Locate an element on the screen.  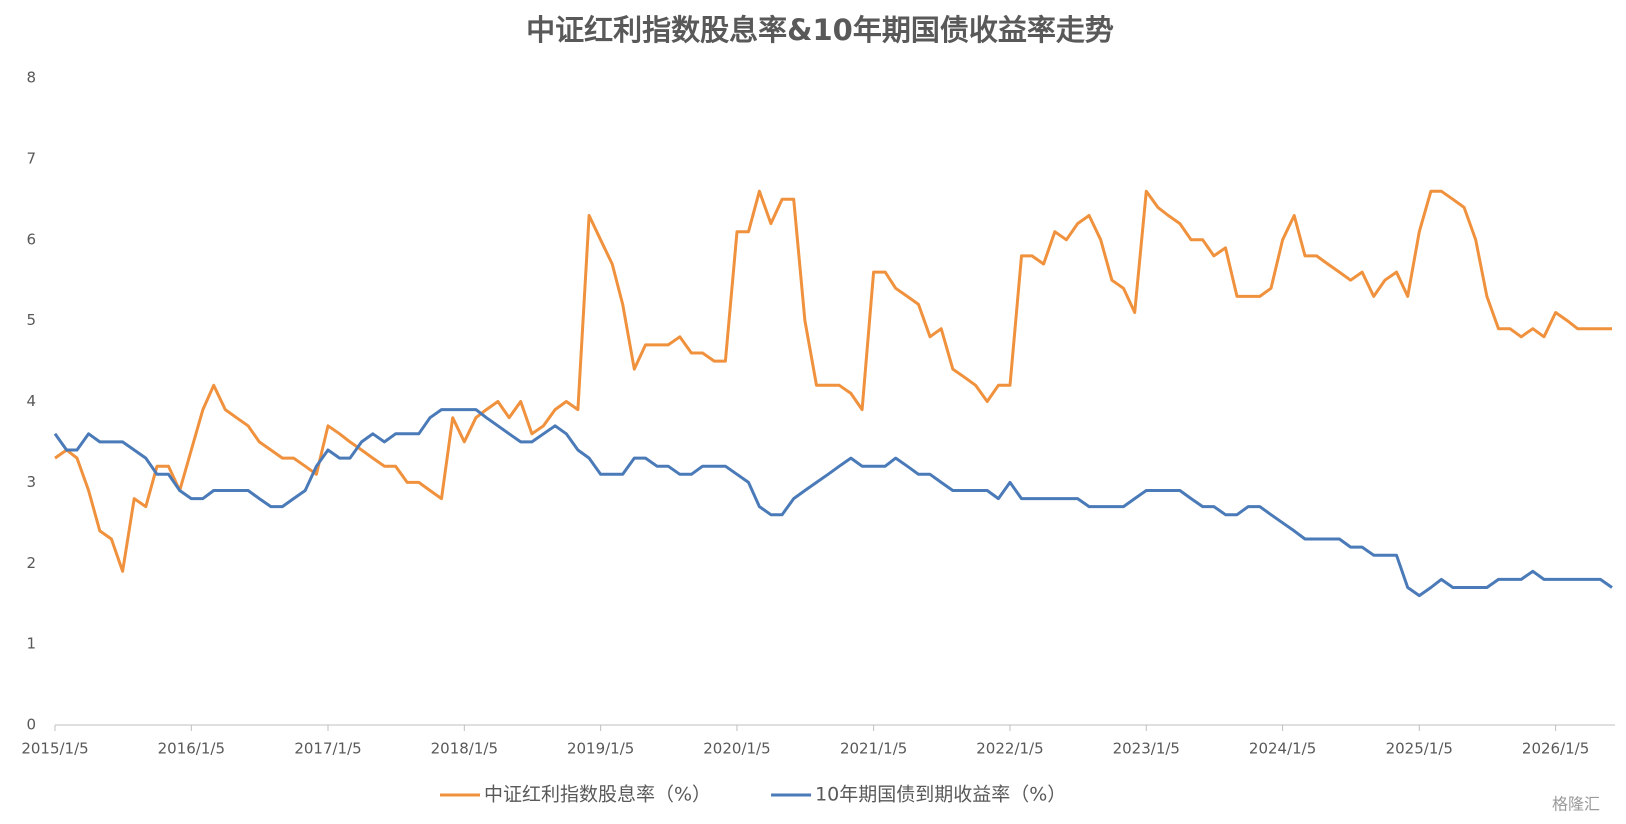
legend-label: 中证红利指数股息率（%） is located at coordinates (597, 795).